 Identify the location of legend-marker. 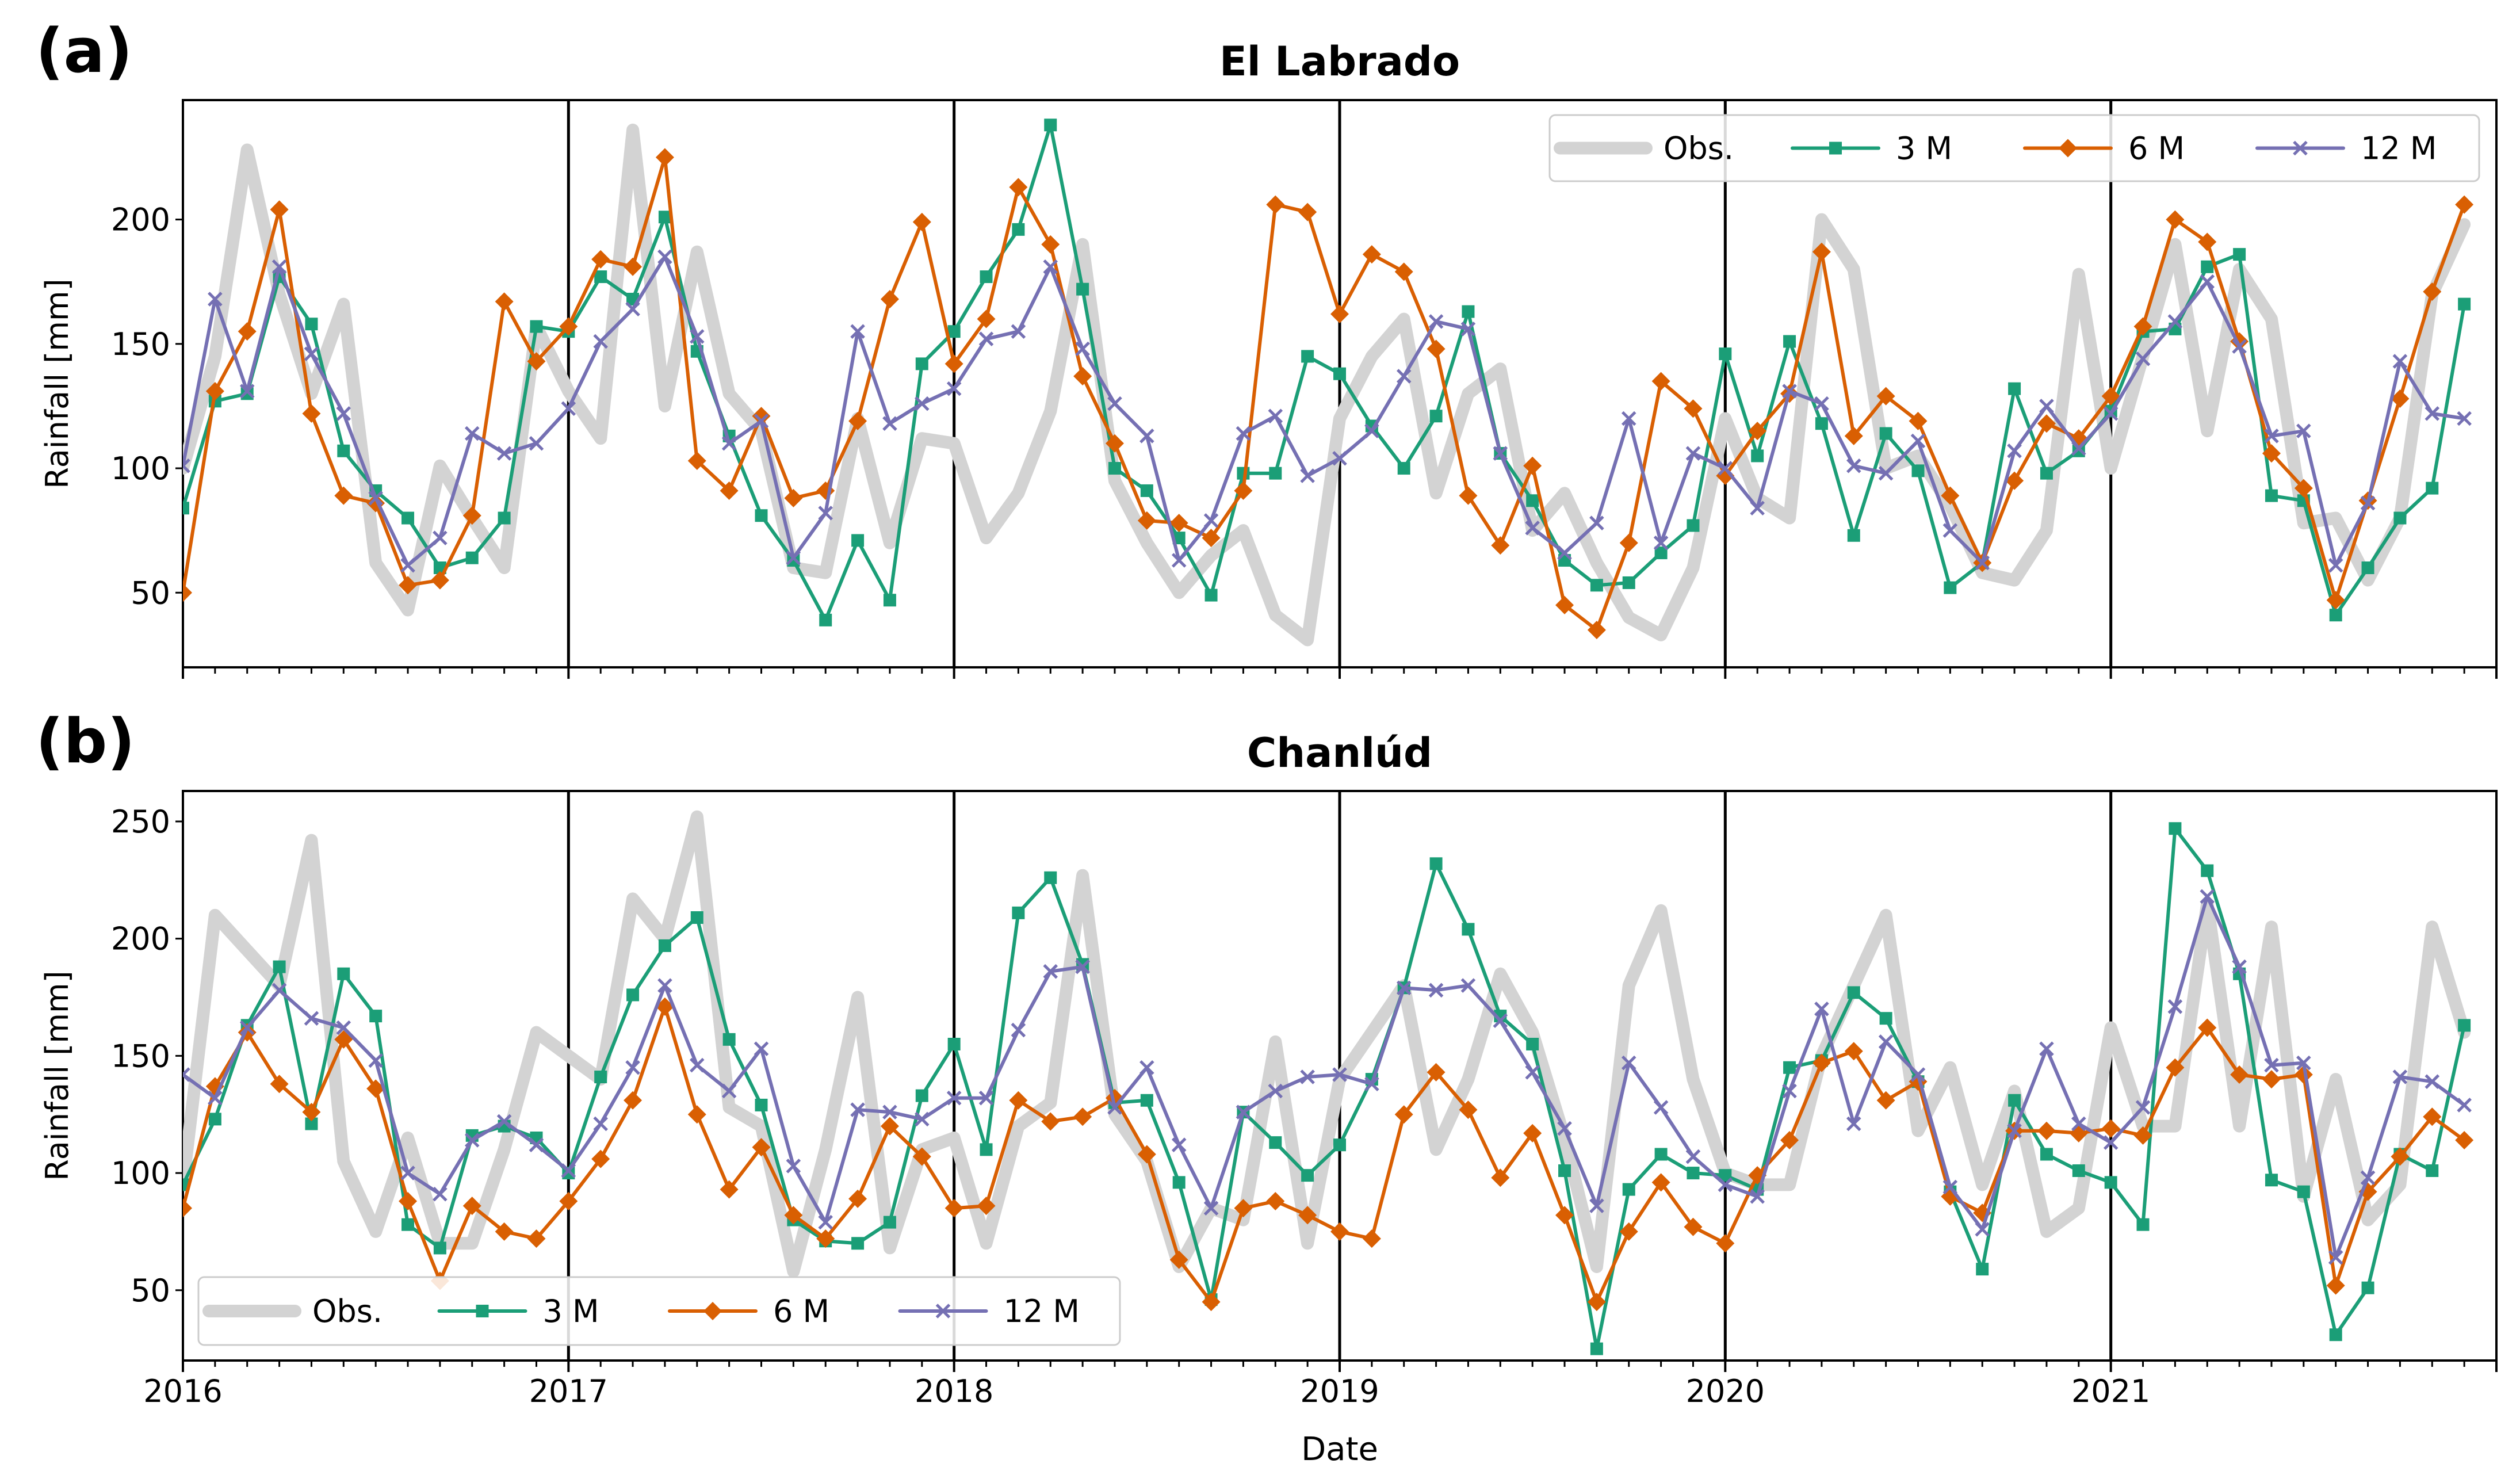
(943, 1311).